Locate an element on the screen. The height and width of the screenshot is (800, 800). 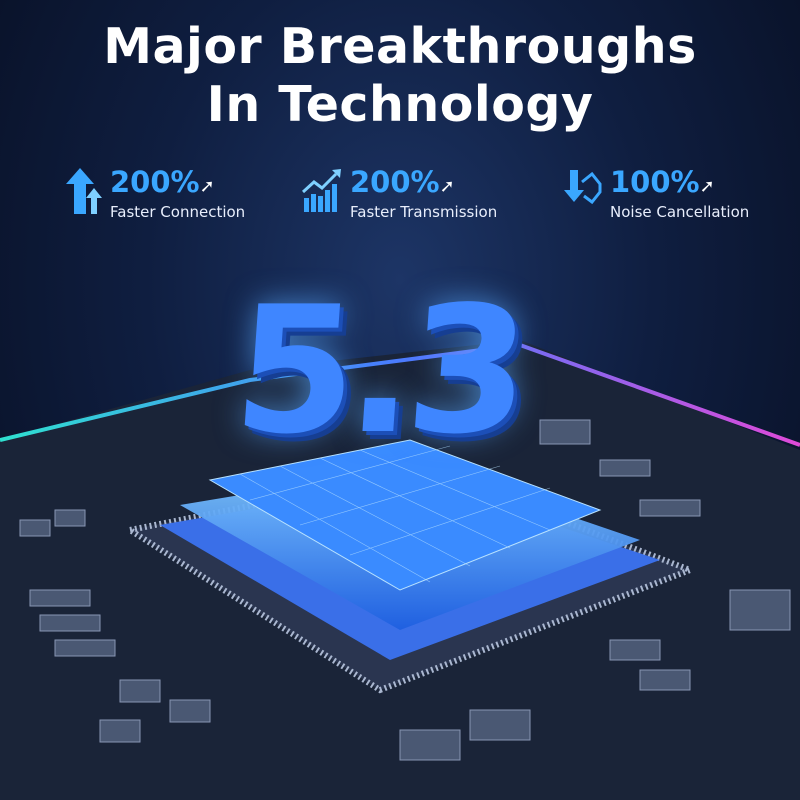
stat-label: Faster Connection is located at coordinates (178, 212).